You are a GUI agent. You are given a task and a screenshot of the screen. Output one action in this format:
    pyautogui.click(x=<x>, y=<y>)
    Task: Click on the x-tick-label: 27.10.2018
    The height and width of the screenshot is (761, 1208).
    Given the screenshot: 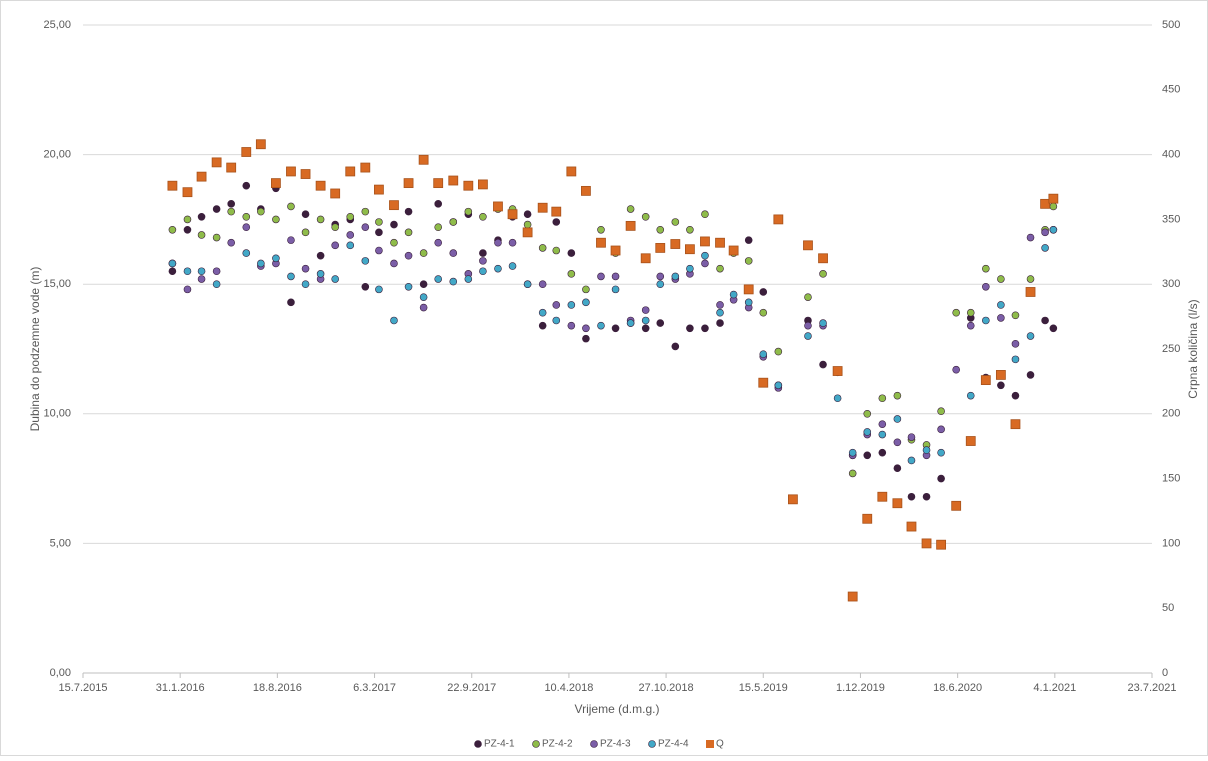 What is the action you would take?
    pyautogui.click(x=666, y=688)
    